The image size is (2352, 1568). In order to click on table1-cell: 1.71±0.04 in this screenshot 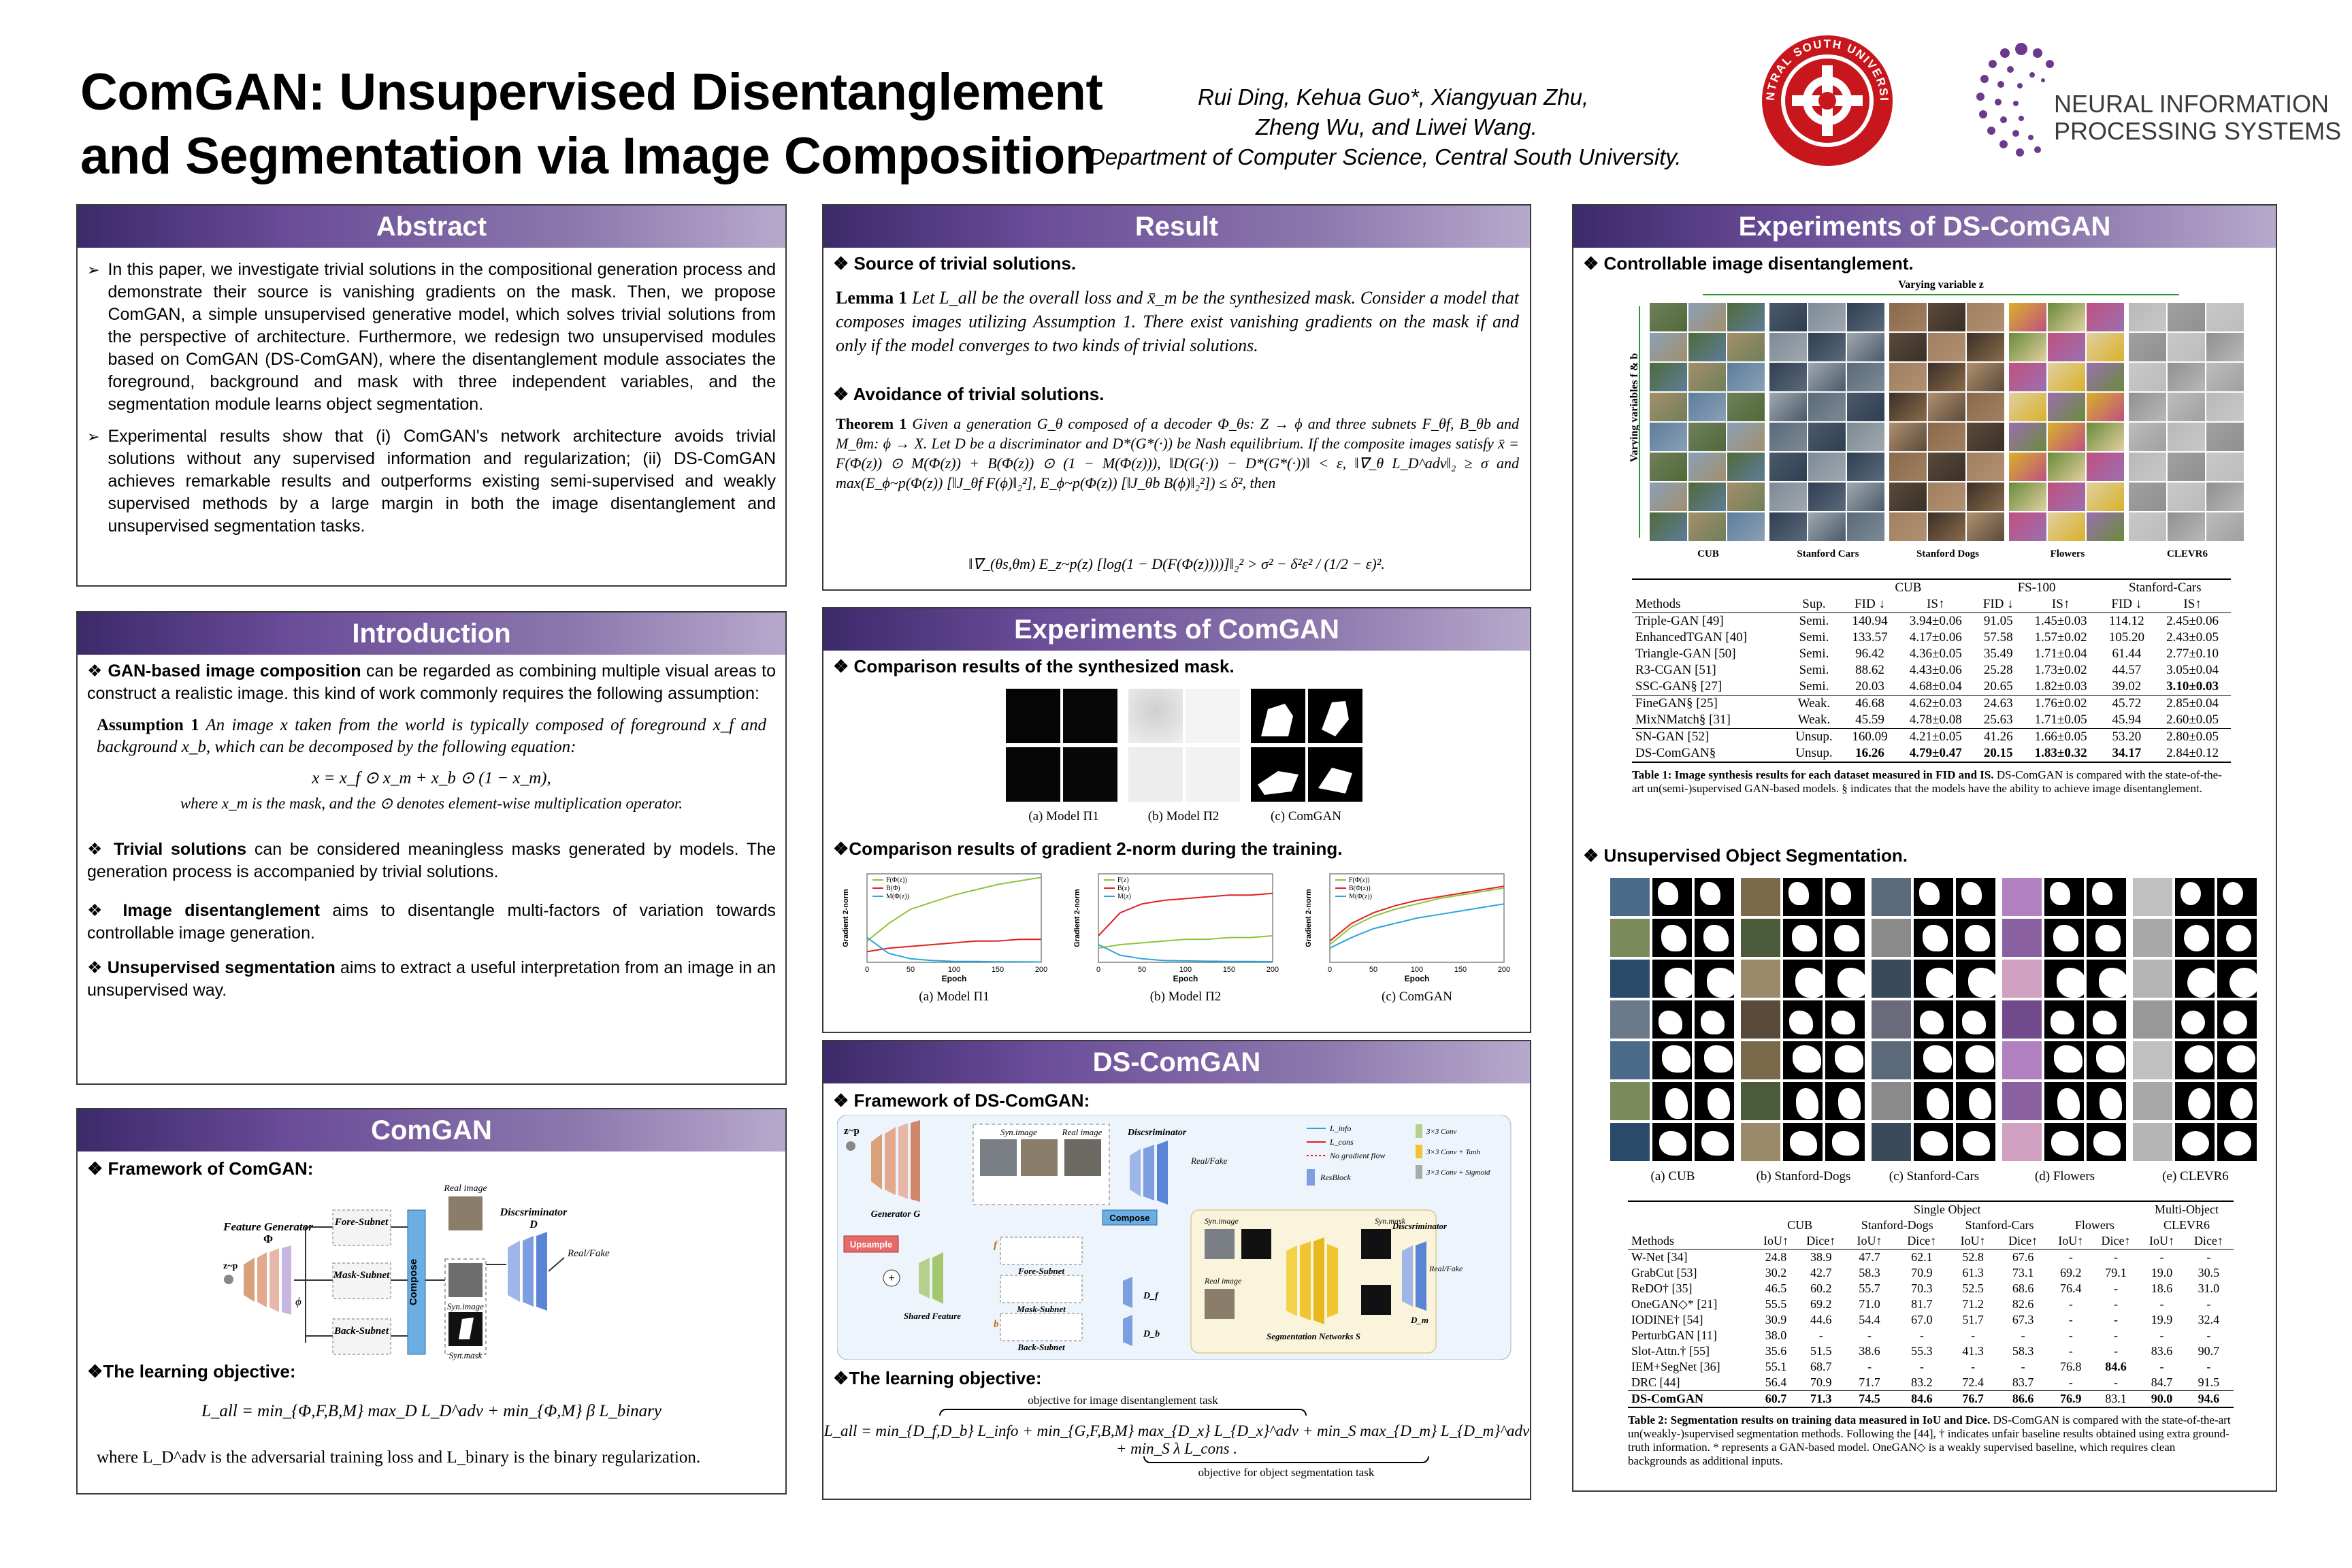, I will do `click(2060, 654)`.